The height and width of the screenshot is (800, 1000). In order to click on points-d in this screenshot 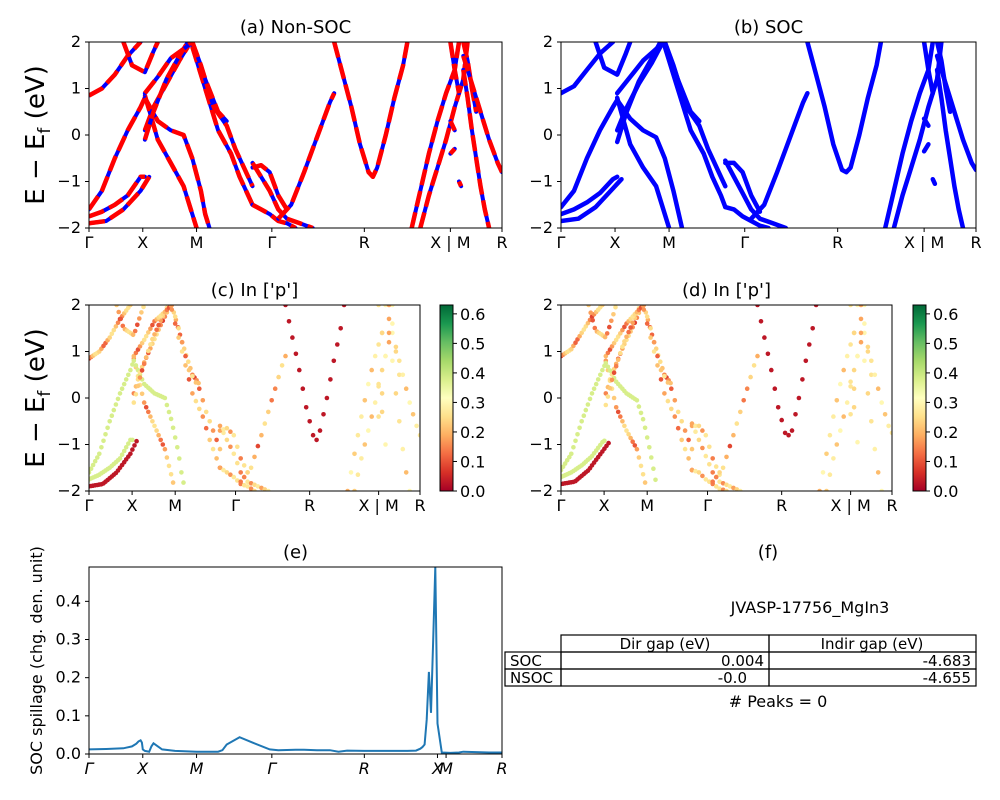, I will do `click(726, 398)`.